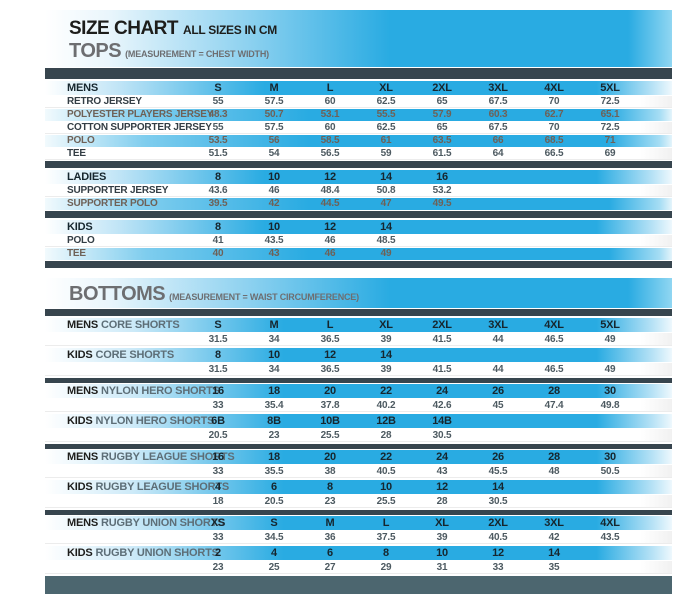  What do you see at coordinates (554, 325) in the screenshot?
I see `size-header-cell: 4XL` at bounding box center [554, 325].